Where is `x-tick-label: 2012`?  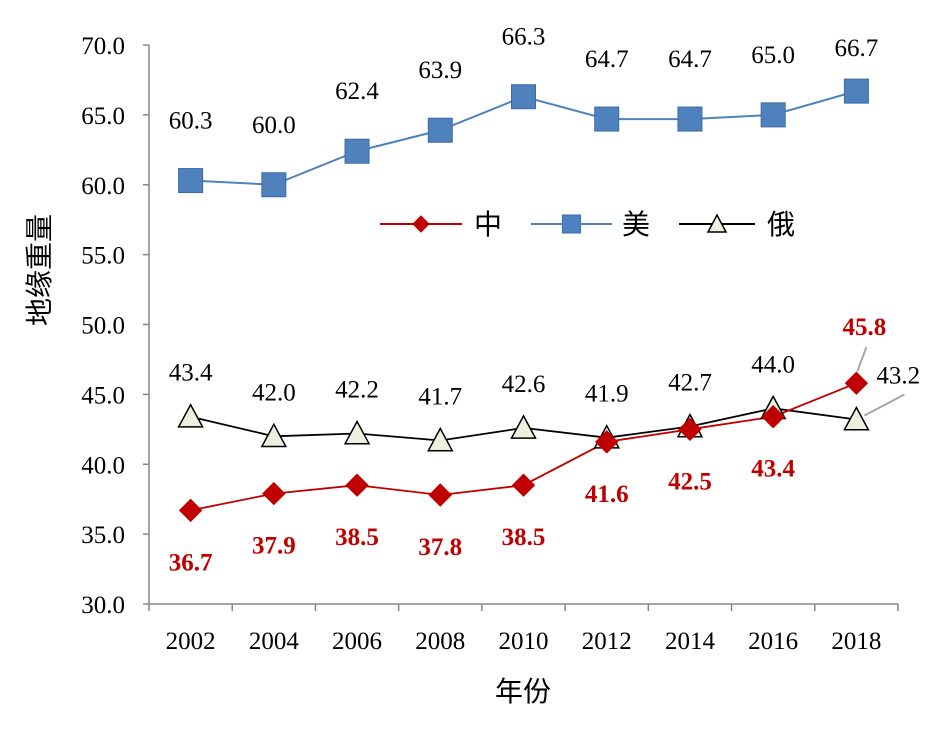 x-tick-label: 2012 is located at coordinates (607, 641).